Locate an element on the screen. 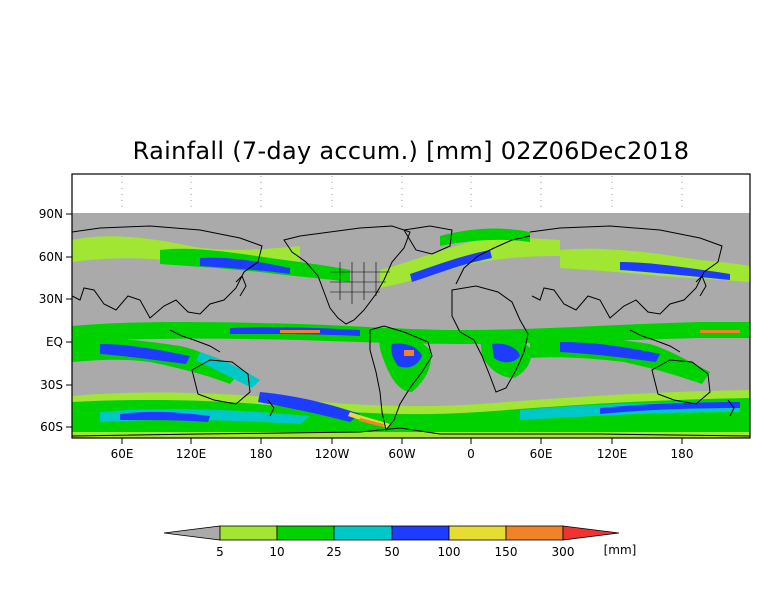 This screenshot has height=612, width=784. colorbar-level: 10 is located at coordinates (276, 552).